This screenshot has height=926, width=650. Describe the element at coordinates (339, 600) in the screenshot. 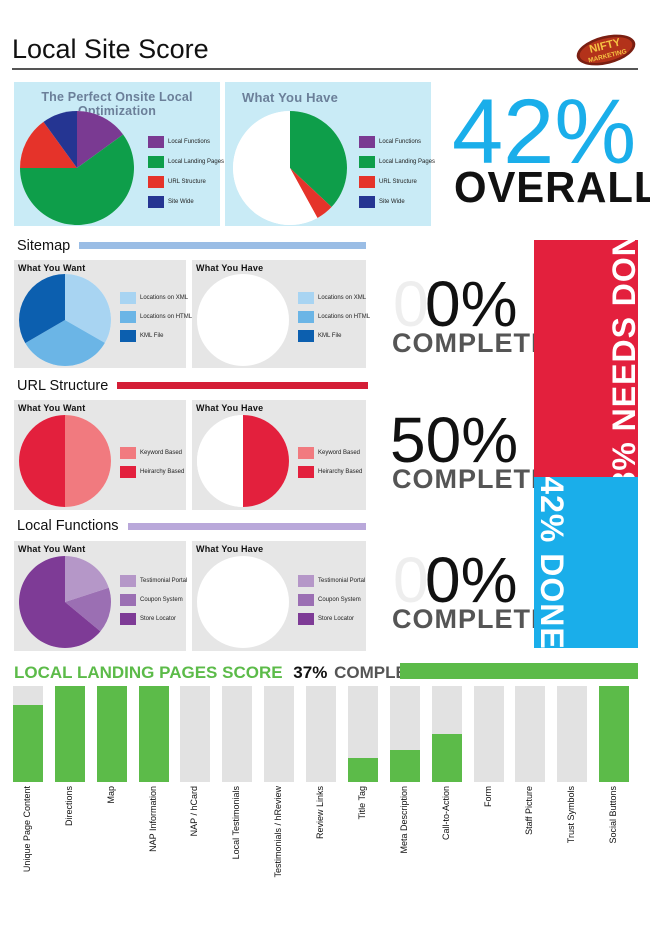

I see `legend-label: Coupon System` at that location.